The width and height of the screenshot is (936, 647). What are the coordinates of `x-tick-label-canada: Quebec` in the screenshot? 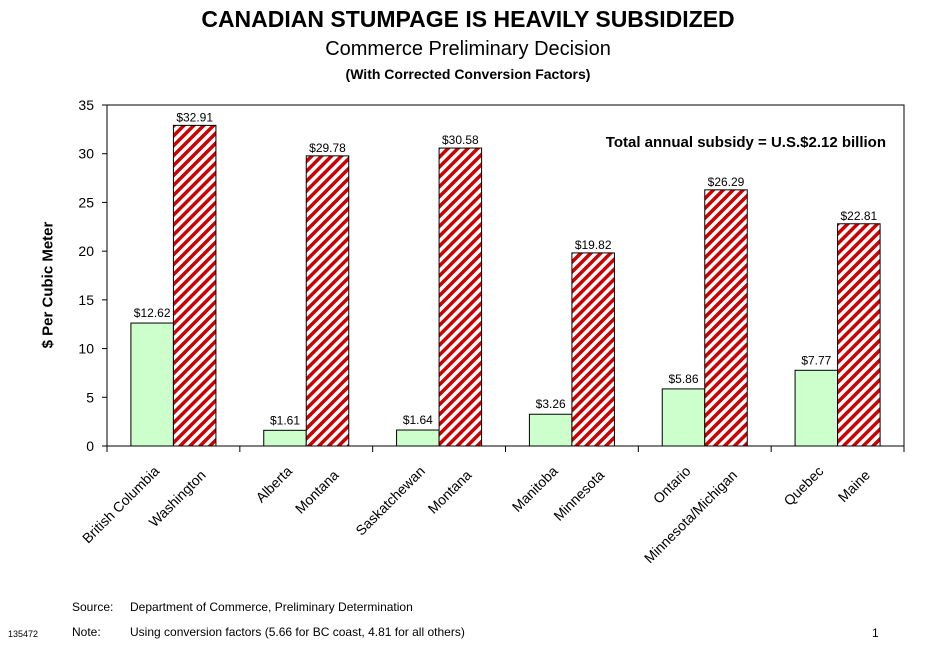 It's located at (803, 486).